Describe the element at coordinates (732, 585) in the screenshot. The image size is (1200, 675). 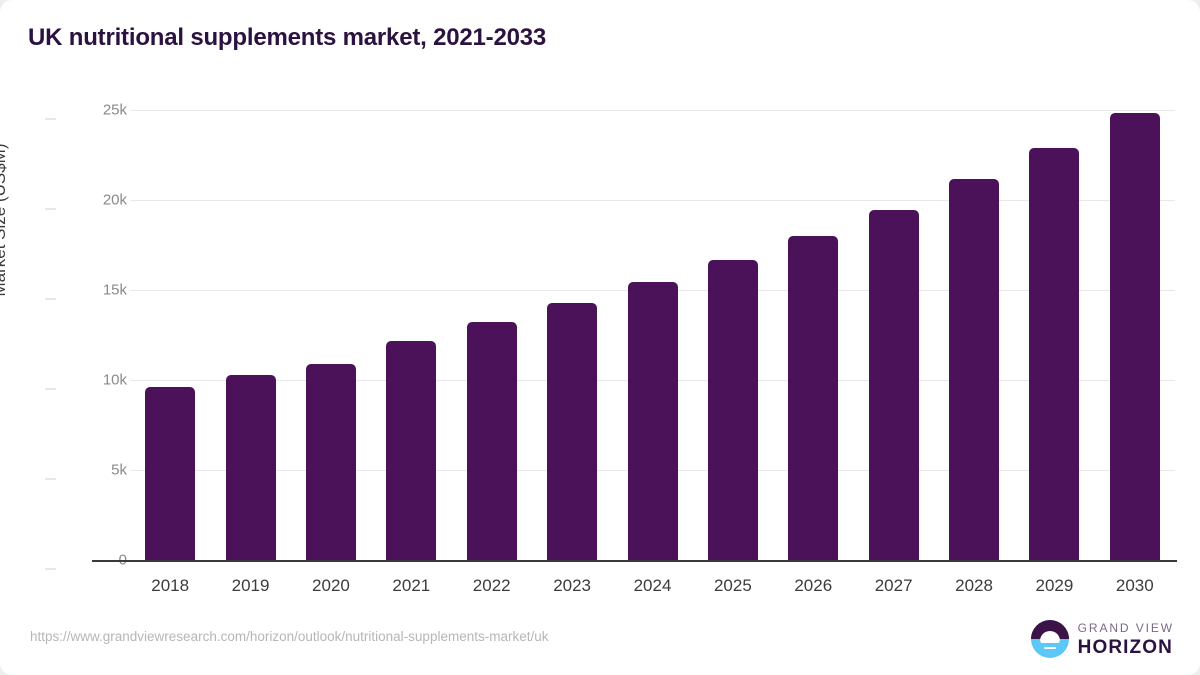
I see `x-axis-tick-label: 2025` at that location.